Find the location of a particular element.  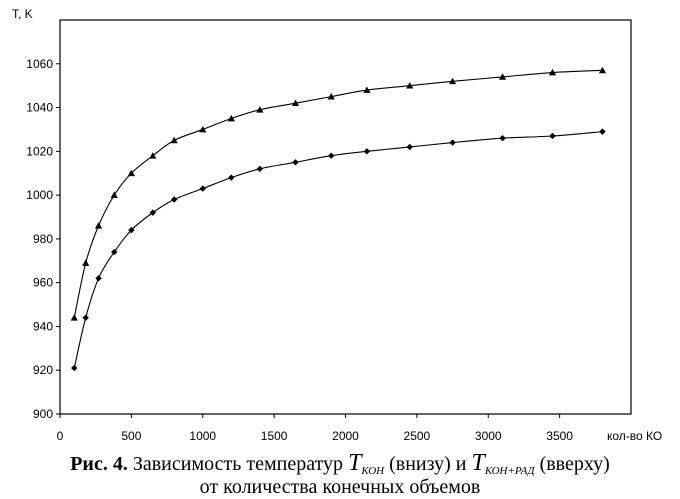

figure-label: Рис. 4. is located at coordinates (99, 464).